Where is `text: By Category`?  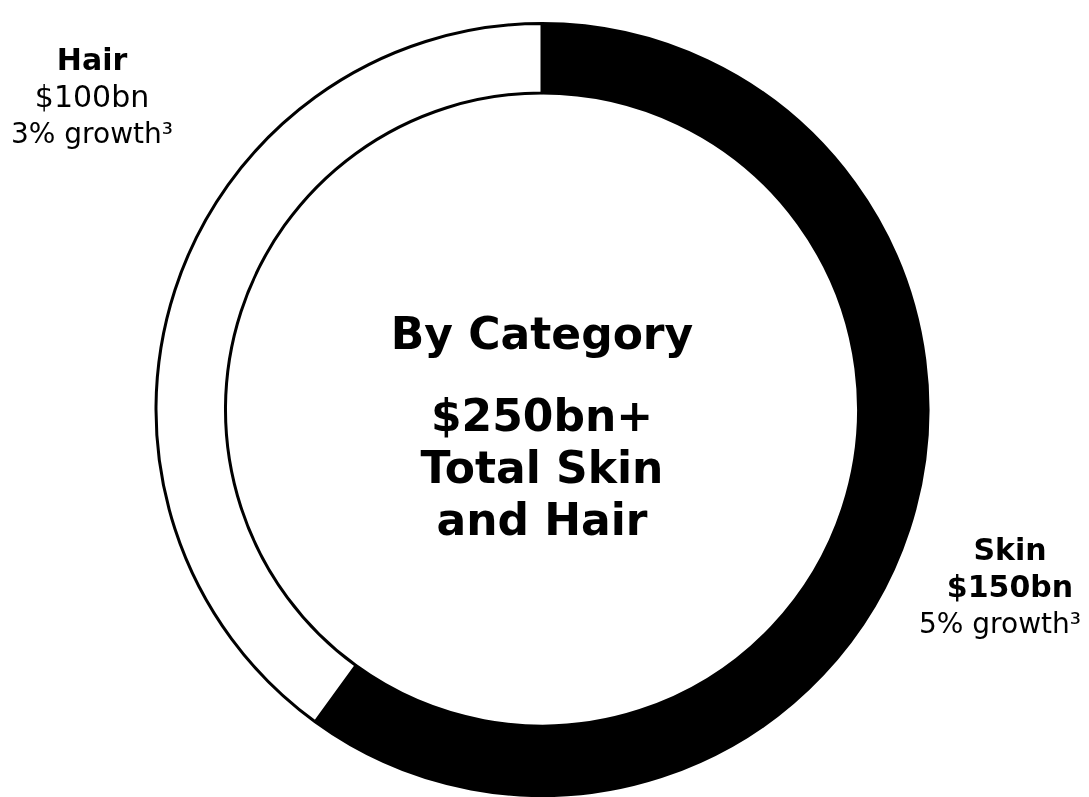 text: By Category is located at coordinates (542, 334).